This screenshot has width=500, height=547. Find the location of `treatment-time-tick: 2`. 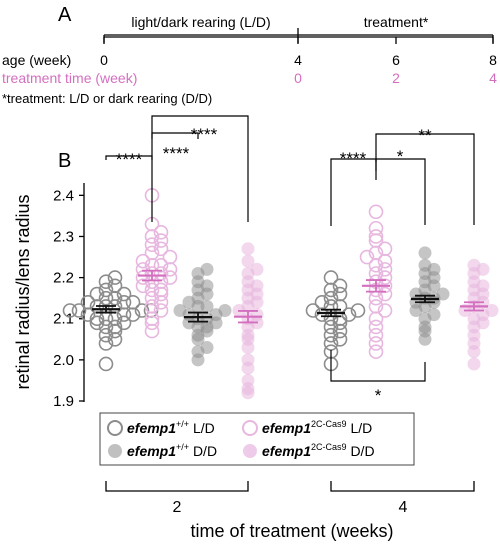

treatment-time-tick: 2 is located at coordinates (396, 78).